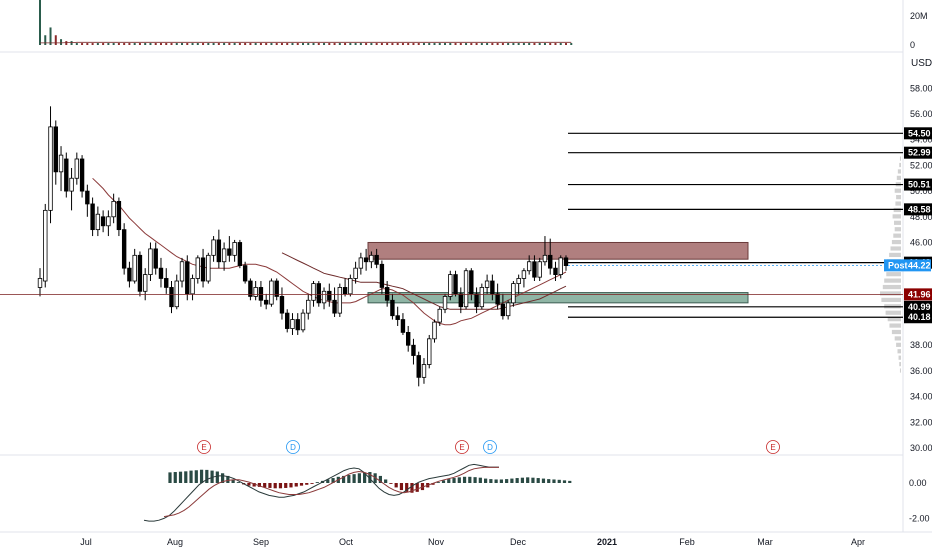 This screenshot has height=550, width=932. I want to click on price-level-tag-label: 50.51, so click(919, 185).